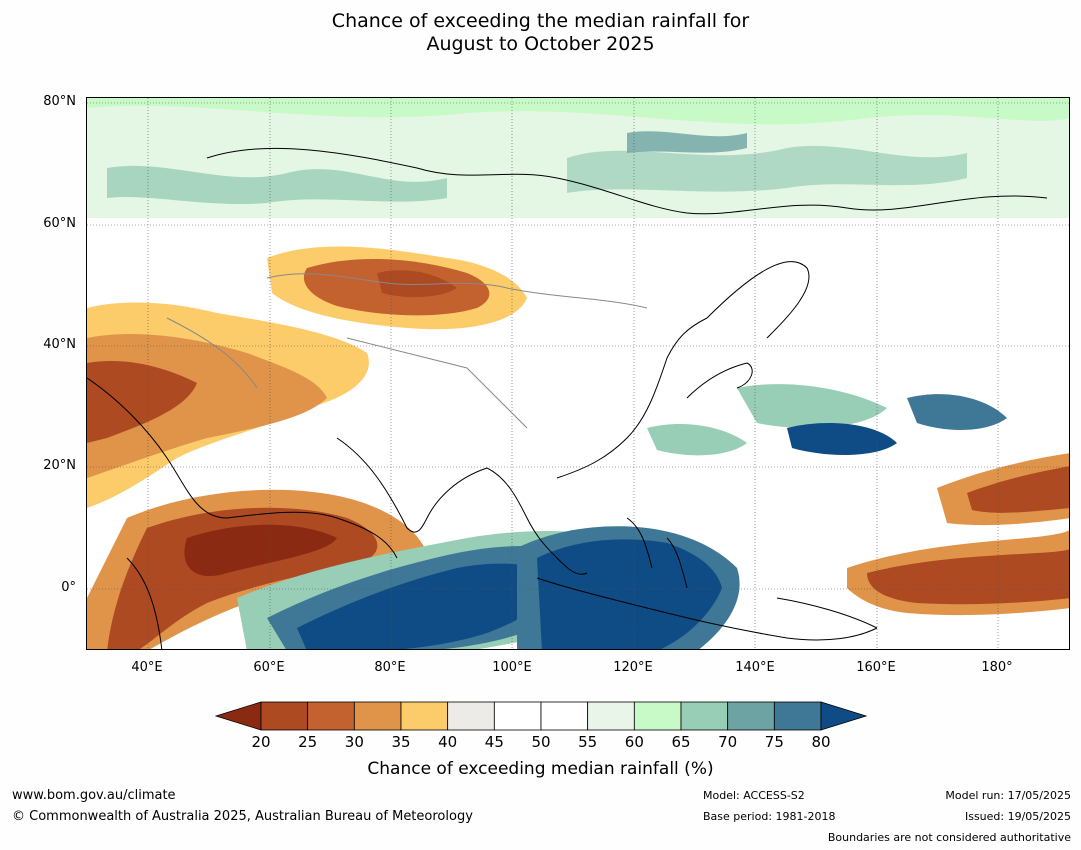 This screenshot has height=850, width=1081. What do you see at coordinates (390, 667) in the screenshot?
I see `lon-label-80e: 80°E` at bounding box center [390, 667].